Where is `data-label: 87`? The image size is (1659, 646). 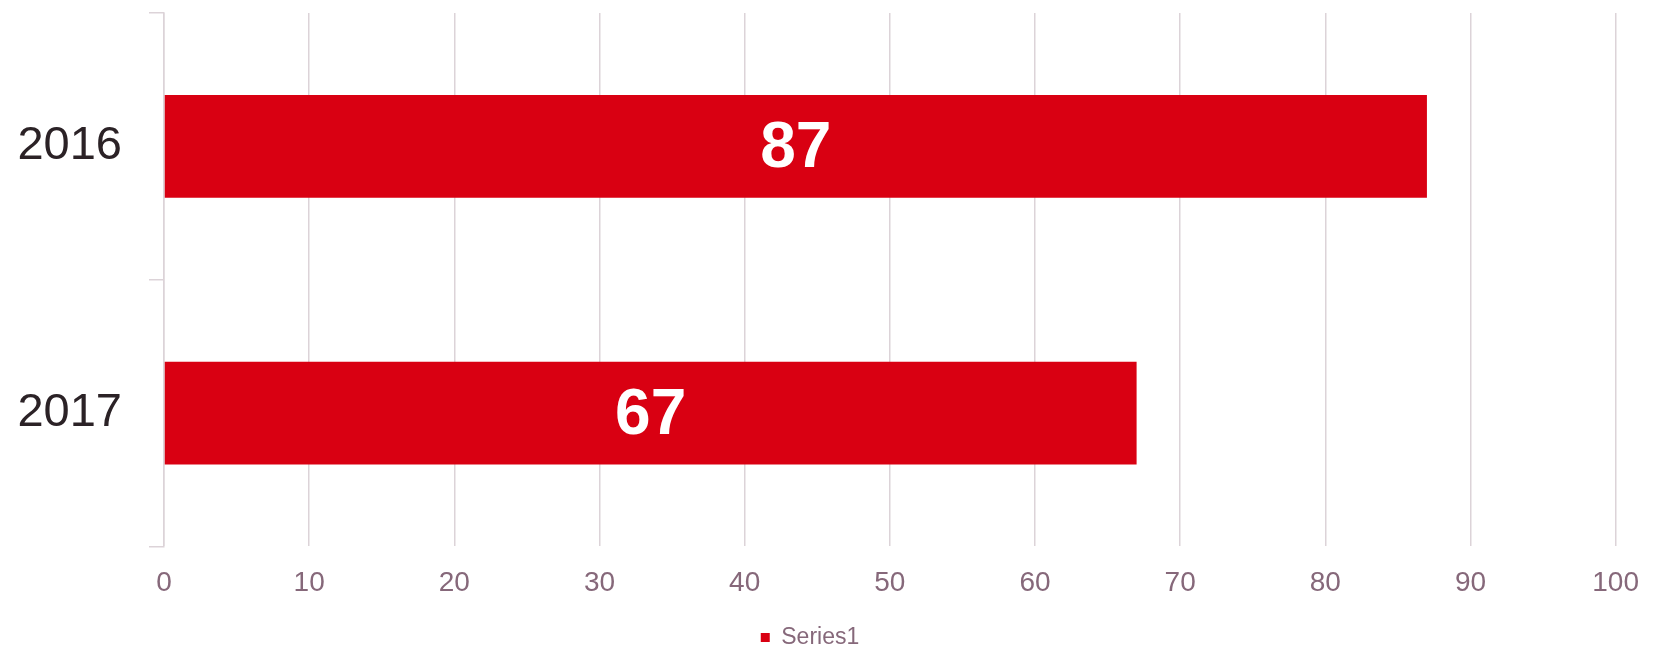
data-label: 87 is located at coordinates (796, 144).